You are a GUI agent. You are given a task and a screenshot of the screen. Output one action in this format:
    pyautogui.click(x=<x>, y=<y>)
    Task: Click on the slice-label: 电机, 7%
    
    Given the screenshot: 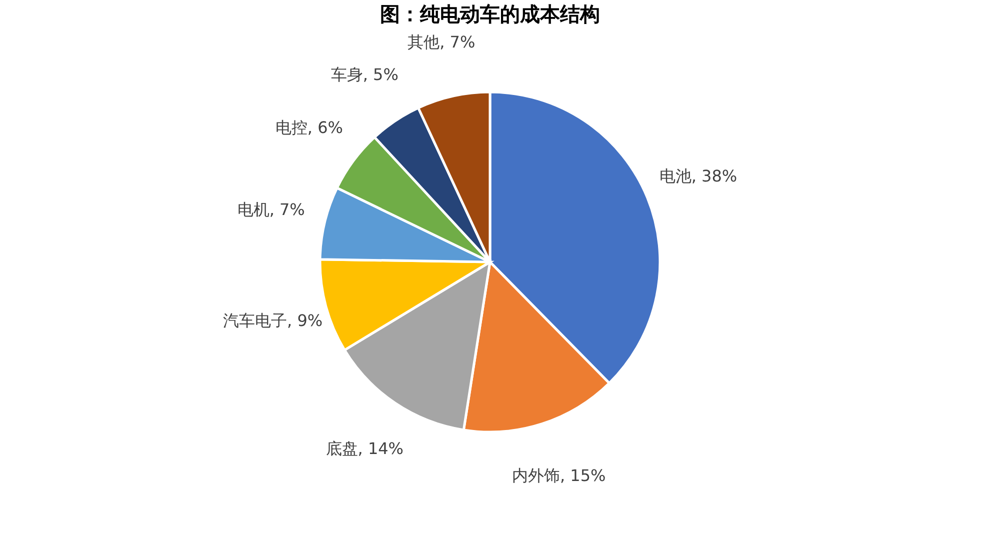 What is the action you would take?
    pyautogui.click(x=271, y=209)
    